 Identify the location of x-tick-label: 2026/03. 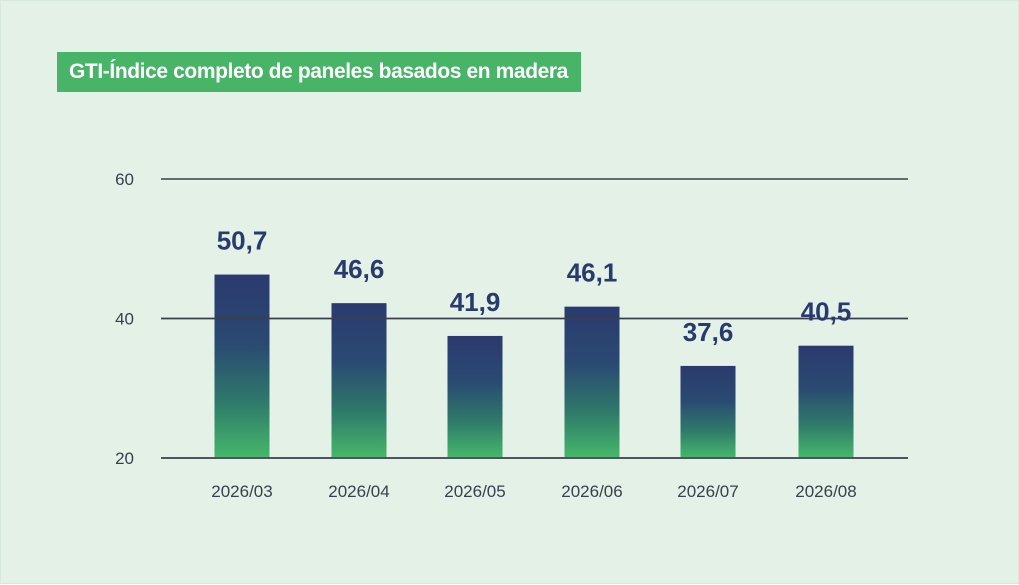
(241, 491).